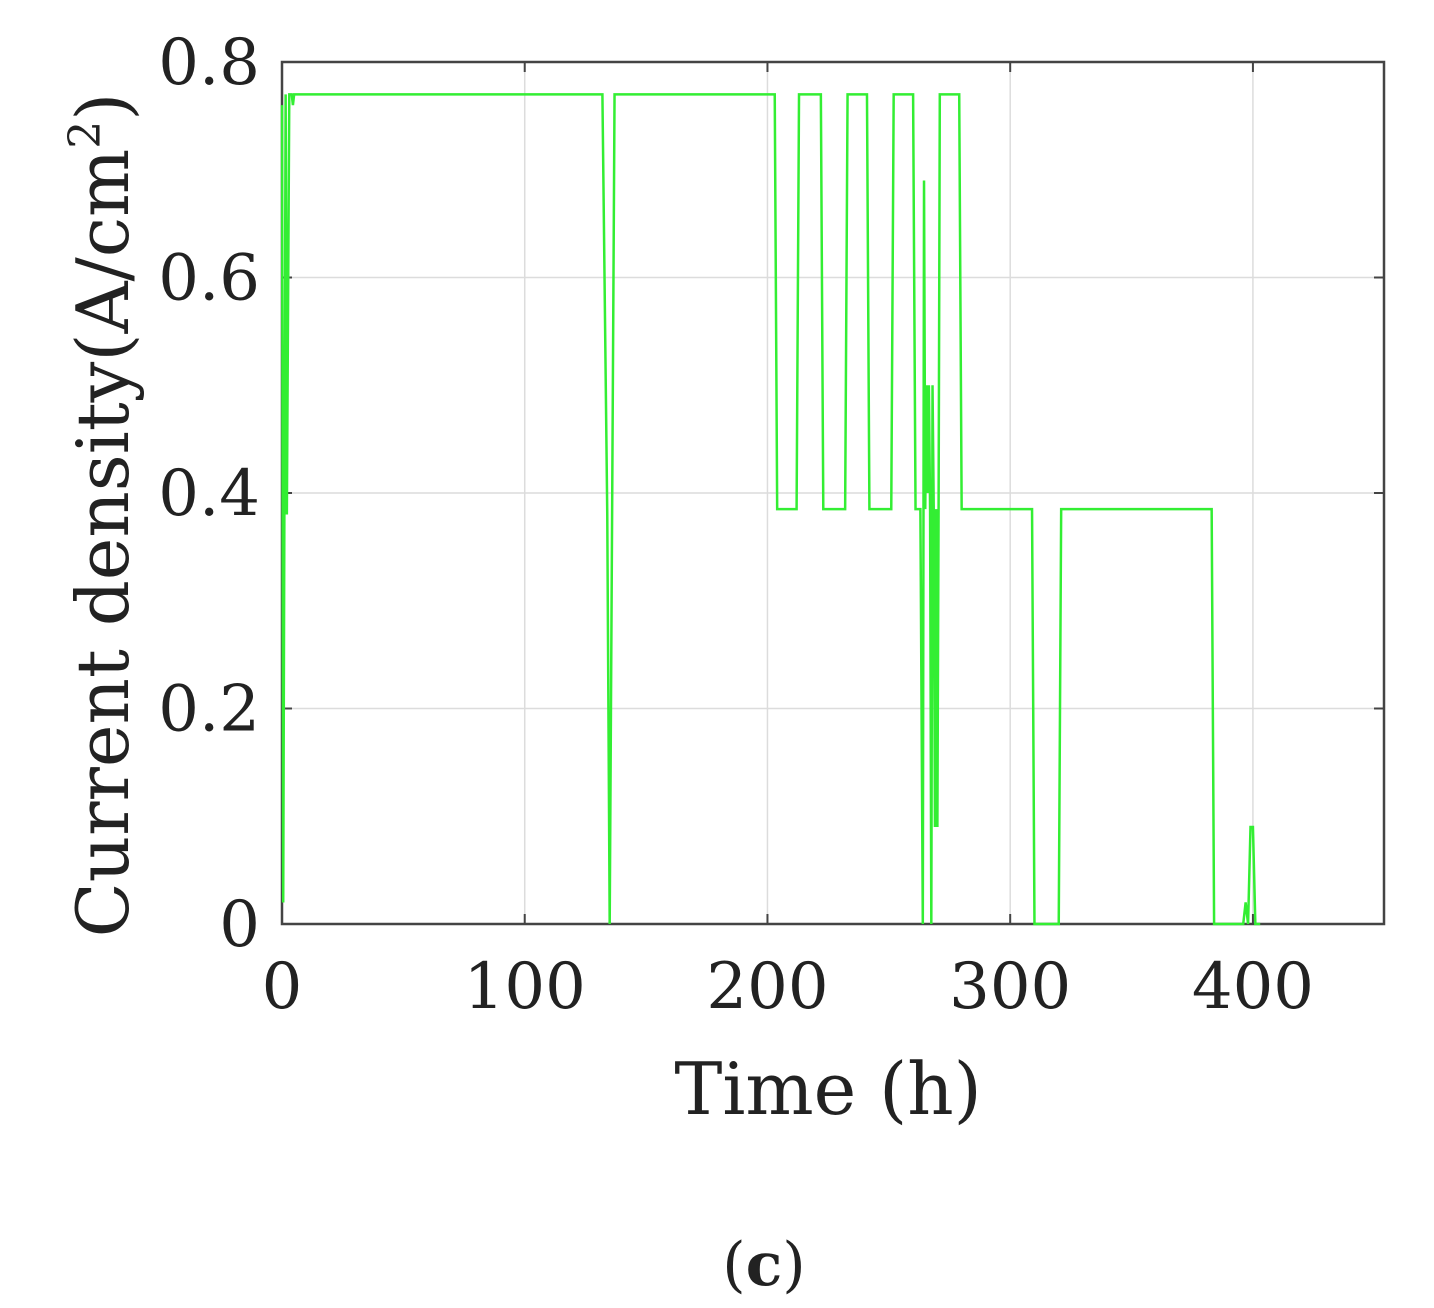 The height and width of the screenshot is (1308, 1434). I want to click on x-tick-label: 100, so click(525, 987).